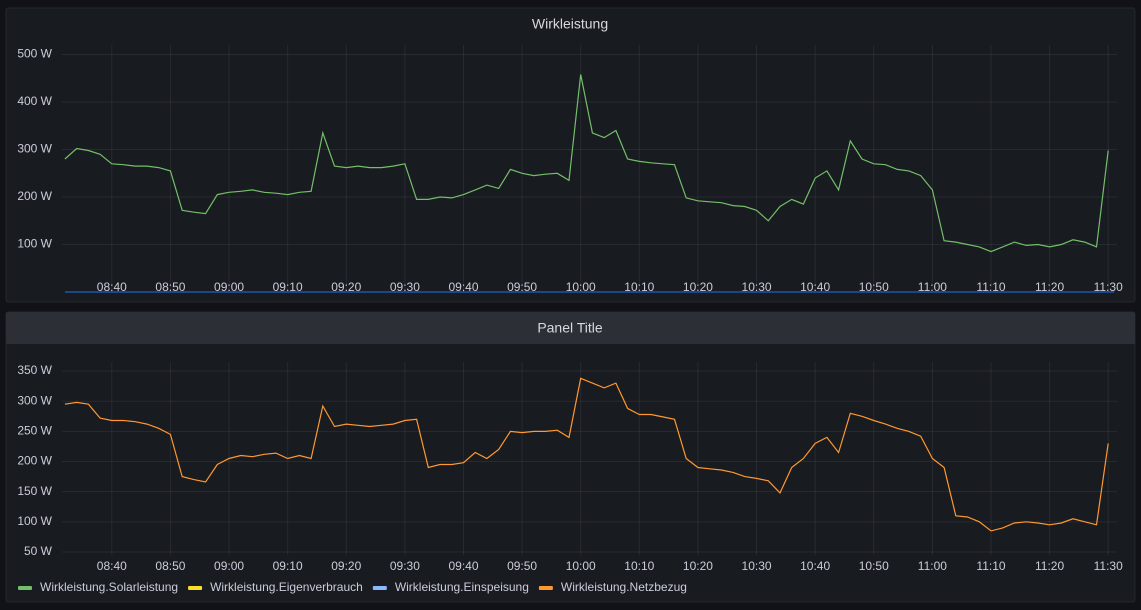  Describe the element at coordinates (34, 370) in the screenshot. I see `y-tick-label: 350 W` at that location.